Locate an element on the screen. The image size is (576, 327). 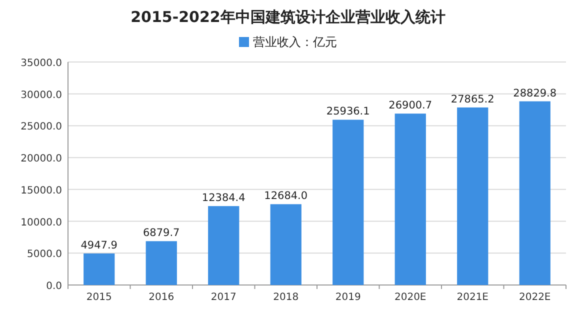
y-tick-label: 0.0 is located at coordinates (54, 286).